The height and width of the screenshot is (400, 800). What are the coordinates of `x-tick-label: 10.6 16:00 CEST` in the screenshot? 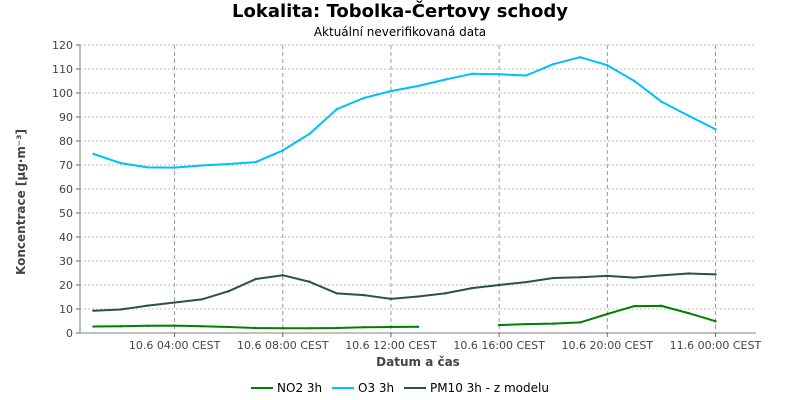 It's located at (499, 345).